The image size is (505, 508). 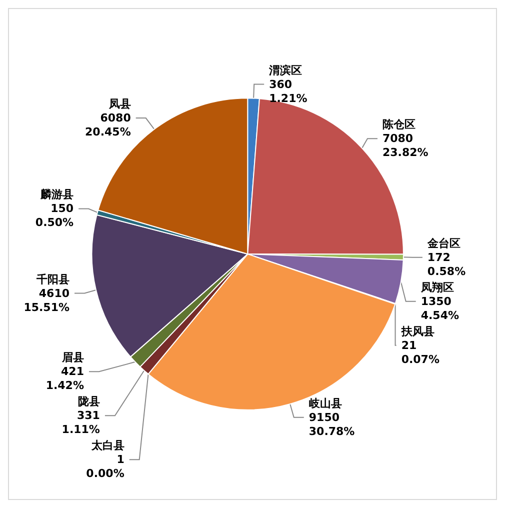 What do you see at coordinates (81, 422) in the screenshot?
I see `data-label: 331 1.11%` at bounding box center [81, 422].